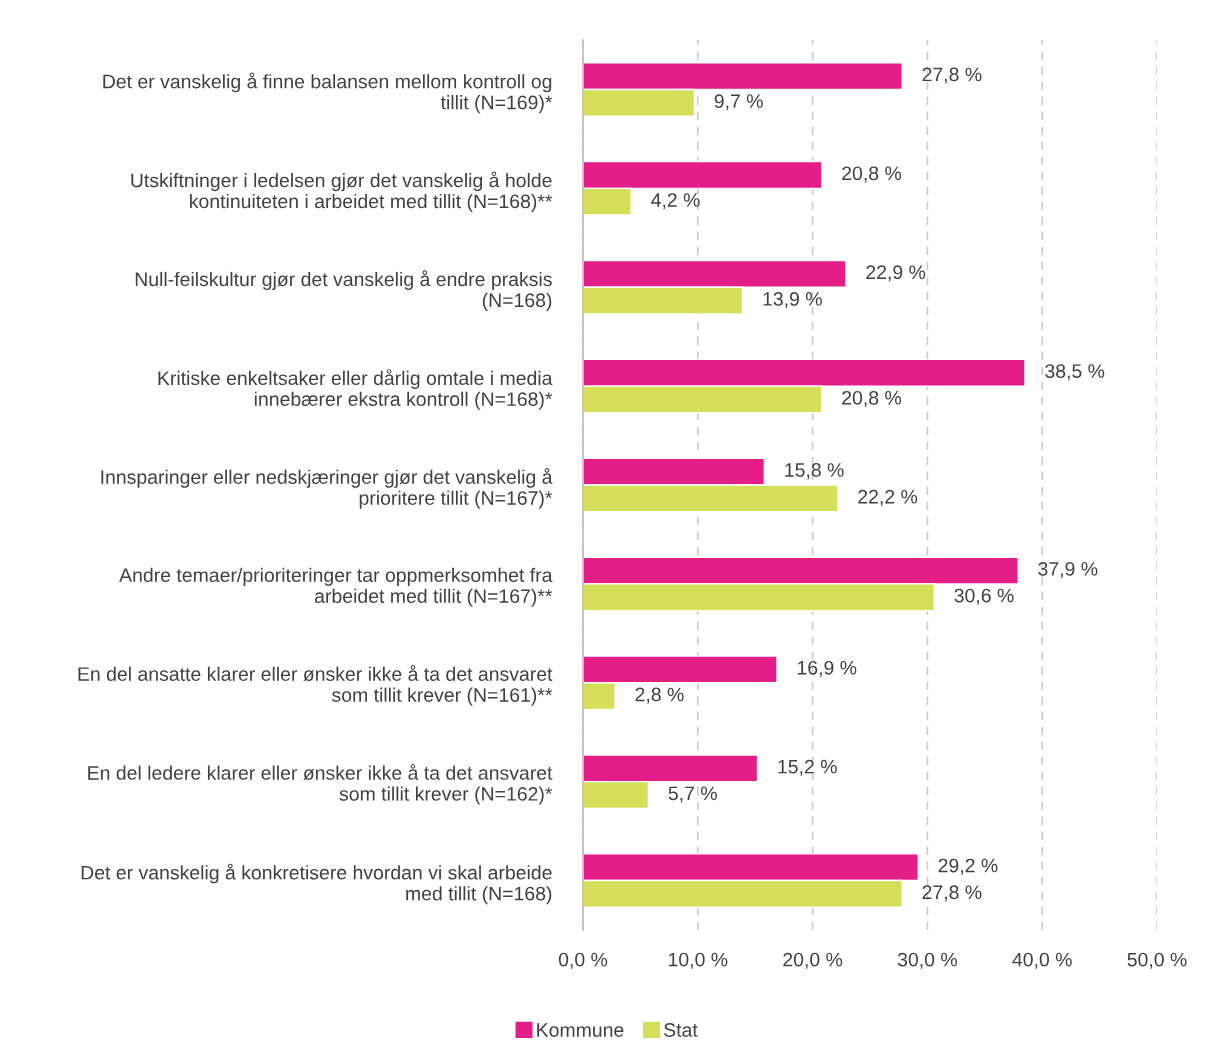  What do you see at coordinates (681, 1030) in the screenshot?
I see `legend-label: Stat` at bounding box center [681, 1030].